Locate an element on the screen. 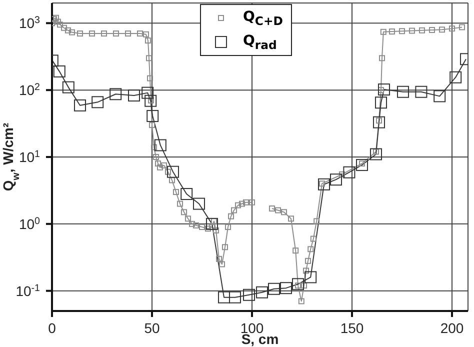 This screenshot has height=347, width=474. y-tick-label: 10$^{1}$ is located at coordinates (29, 156).